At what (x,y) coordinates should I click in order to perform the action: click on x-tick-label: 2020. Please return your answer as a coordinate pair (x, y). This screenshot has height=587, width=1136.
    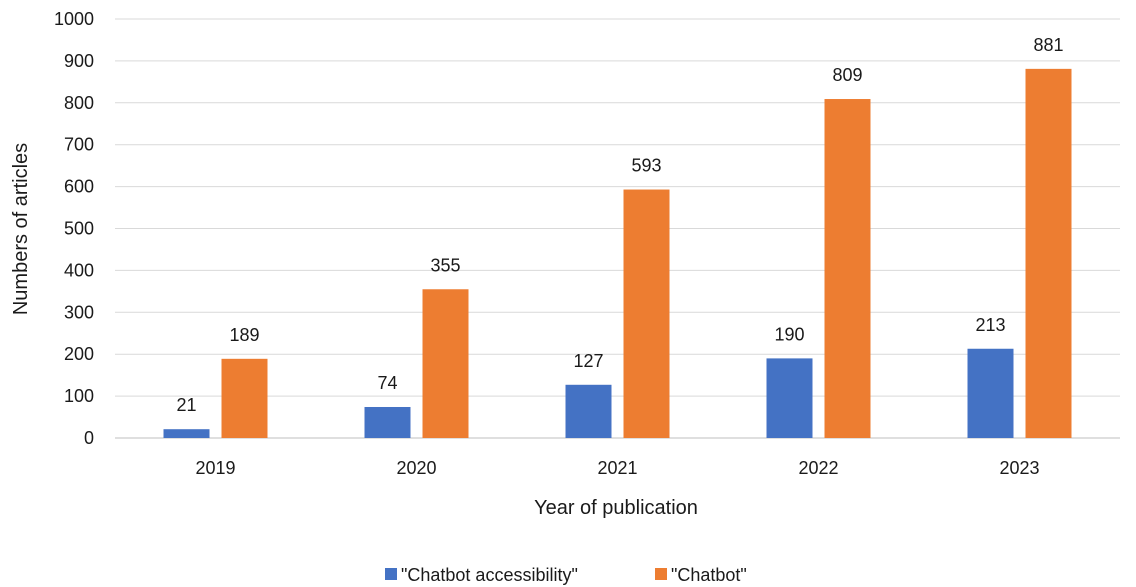
    Looking at the image, I should click on (416, 468).